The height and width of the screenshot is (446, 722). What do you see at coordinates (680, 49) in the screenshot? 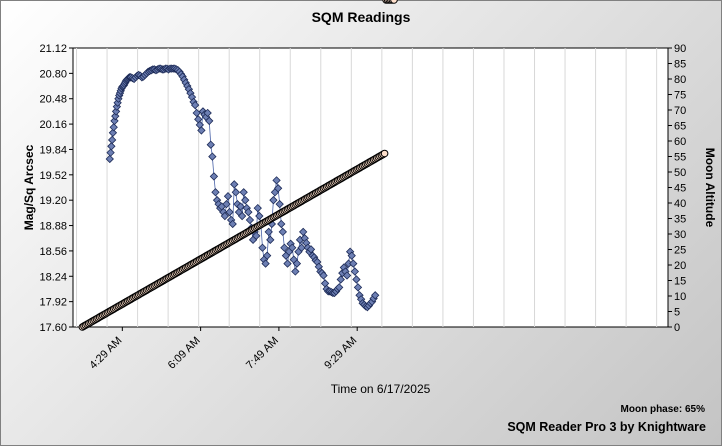
I see `y2-tick-label: 90` at bounding box center [680, 49].